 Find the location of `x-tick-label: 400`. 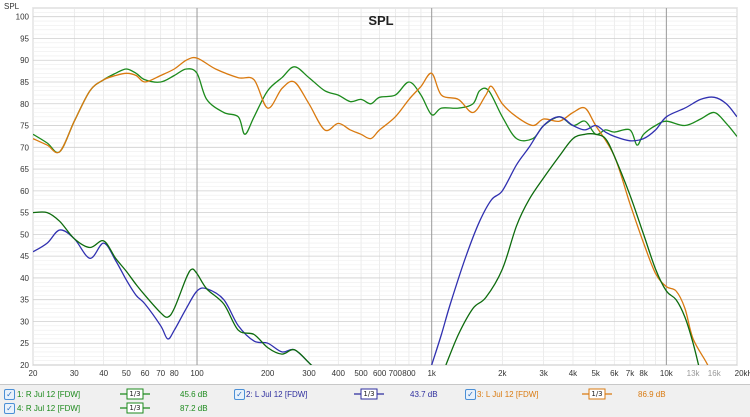

x-tick-label: 400 is located at coordinates (339, 373).